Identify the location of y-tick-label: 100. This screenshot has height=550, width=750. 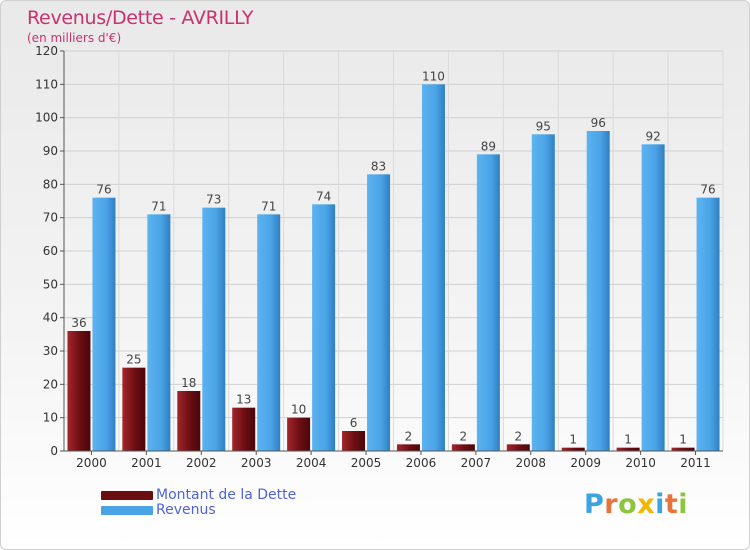
(46, 118).